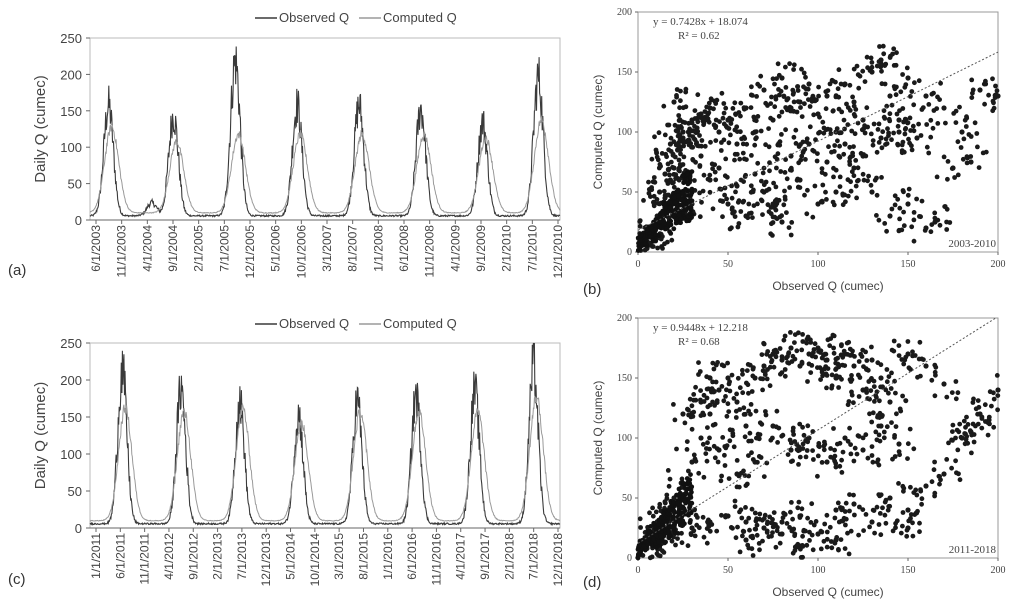  Describe the element at coordinates (798, 464) in the screenshot. I see `data-point-d-j406` at that location.